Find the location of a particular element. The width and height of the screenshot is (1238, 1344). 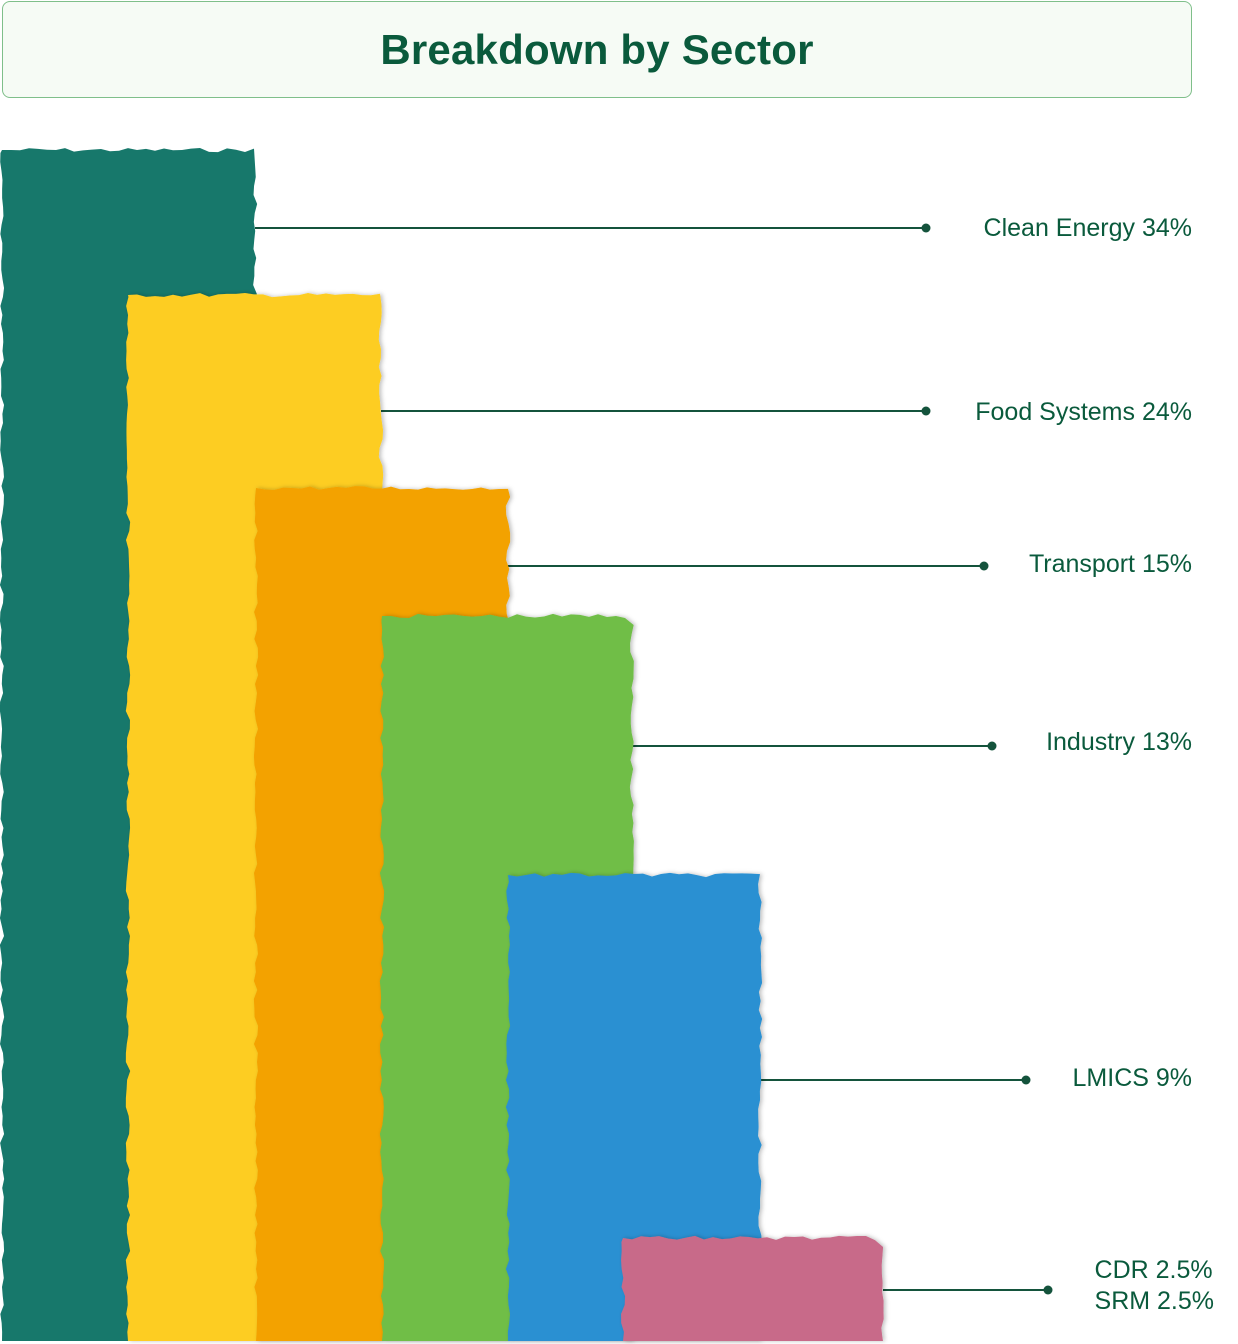

leader-dot-lmics is located at coordinates (1026, 1080).